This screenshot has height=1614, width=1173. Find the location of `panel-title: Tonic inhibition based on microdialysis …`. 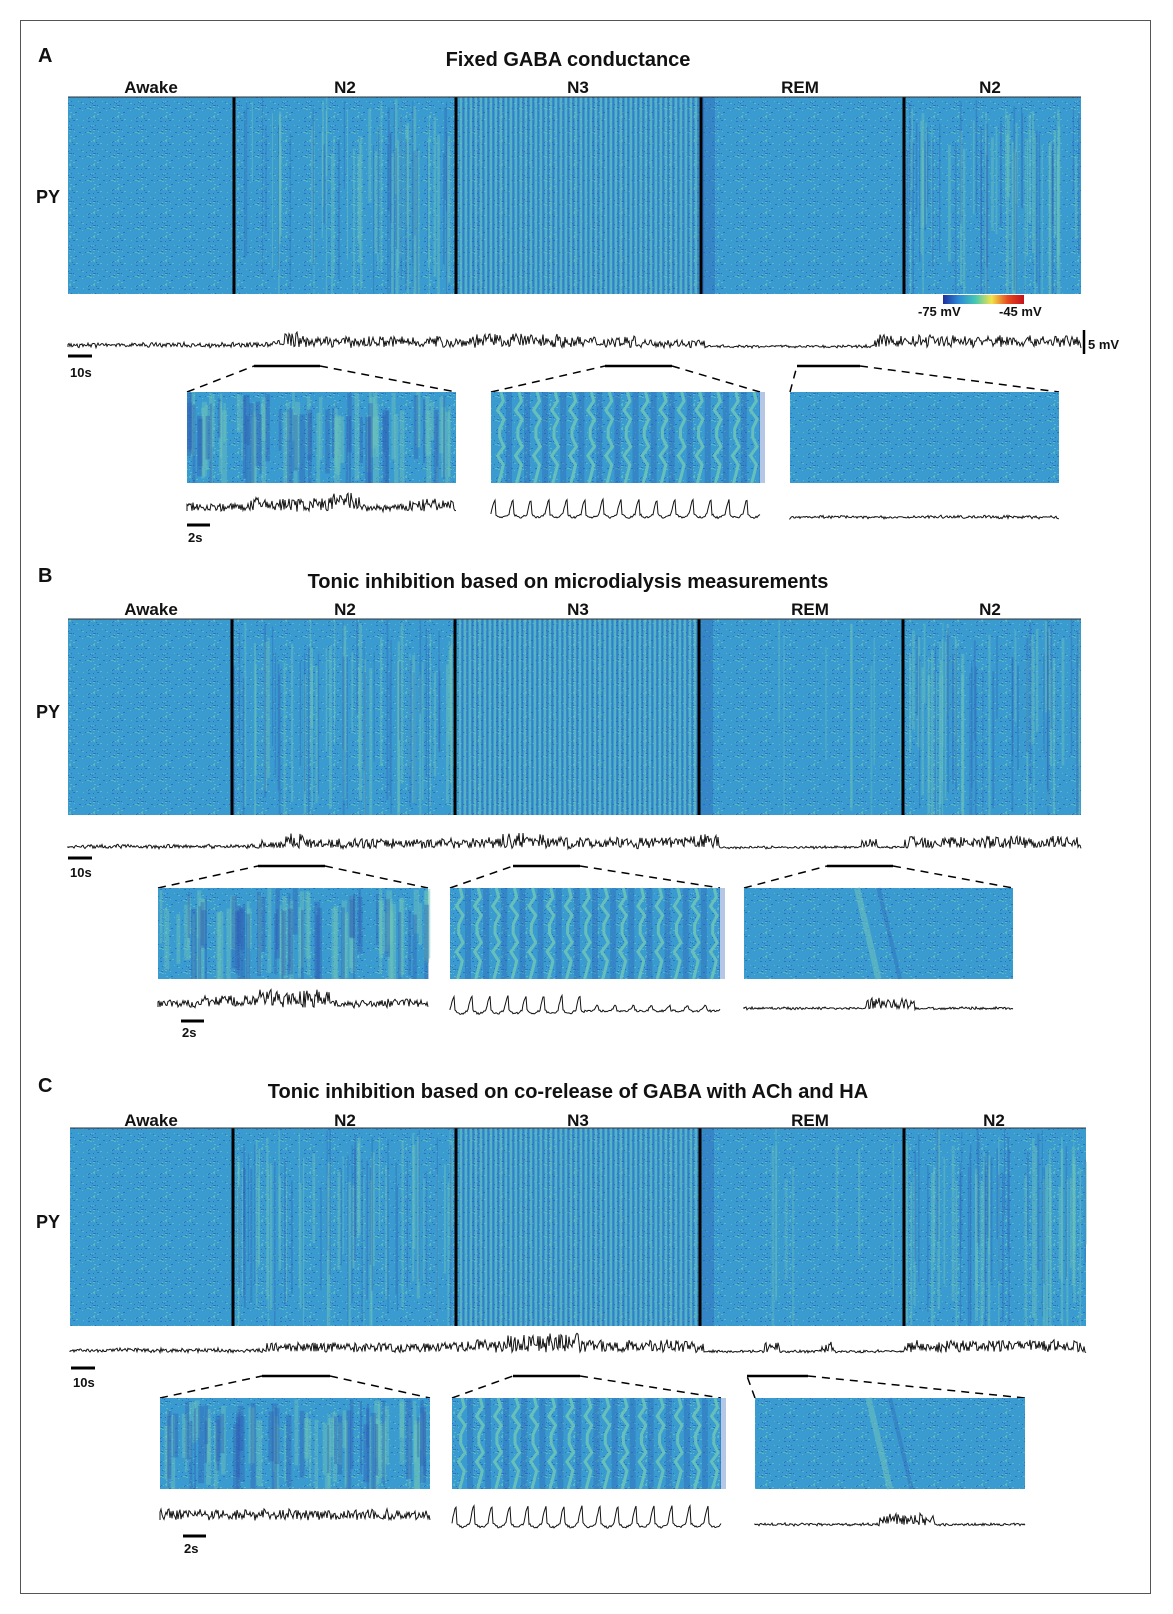

panel-title: Tonic inhibition based on microdialysis … is located at coordinates (568, 582).